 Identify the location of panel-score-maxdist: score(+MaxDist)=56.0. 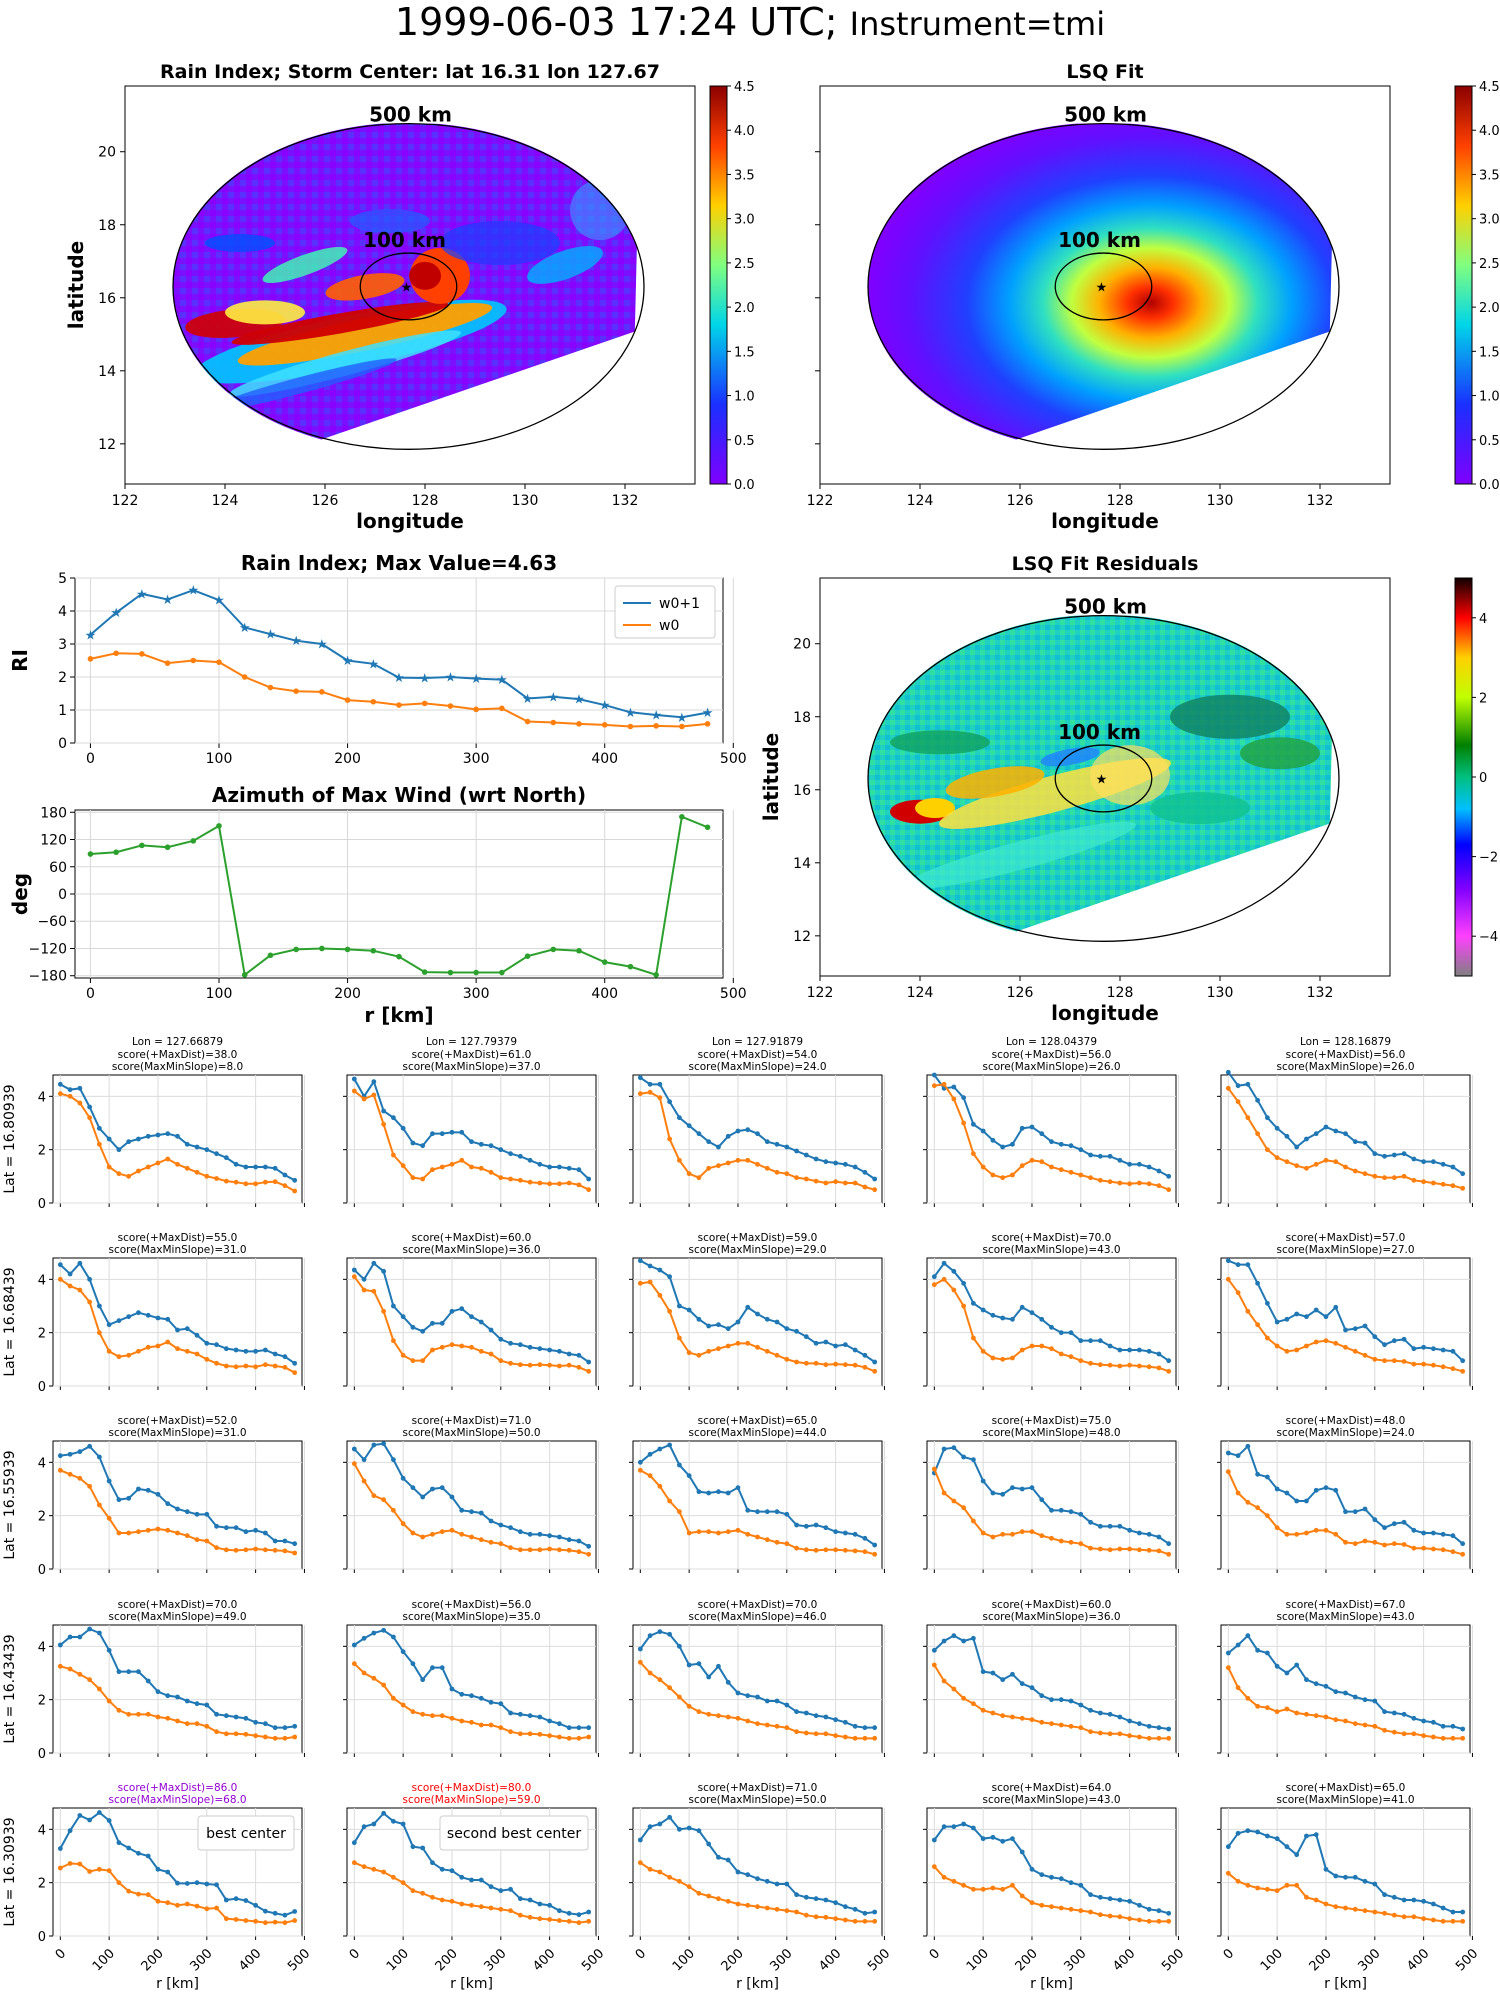
(1052, 1055).